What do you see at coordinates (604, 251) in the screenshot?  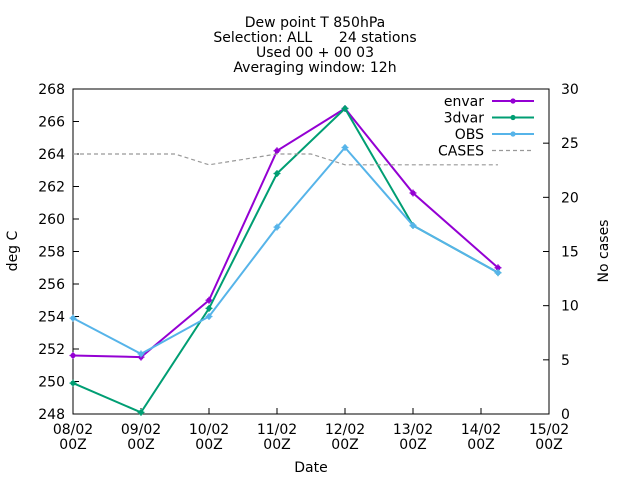 I see `y2-axis-label: No cases` at bounding box center [604, 251].